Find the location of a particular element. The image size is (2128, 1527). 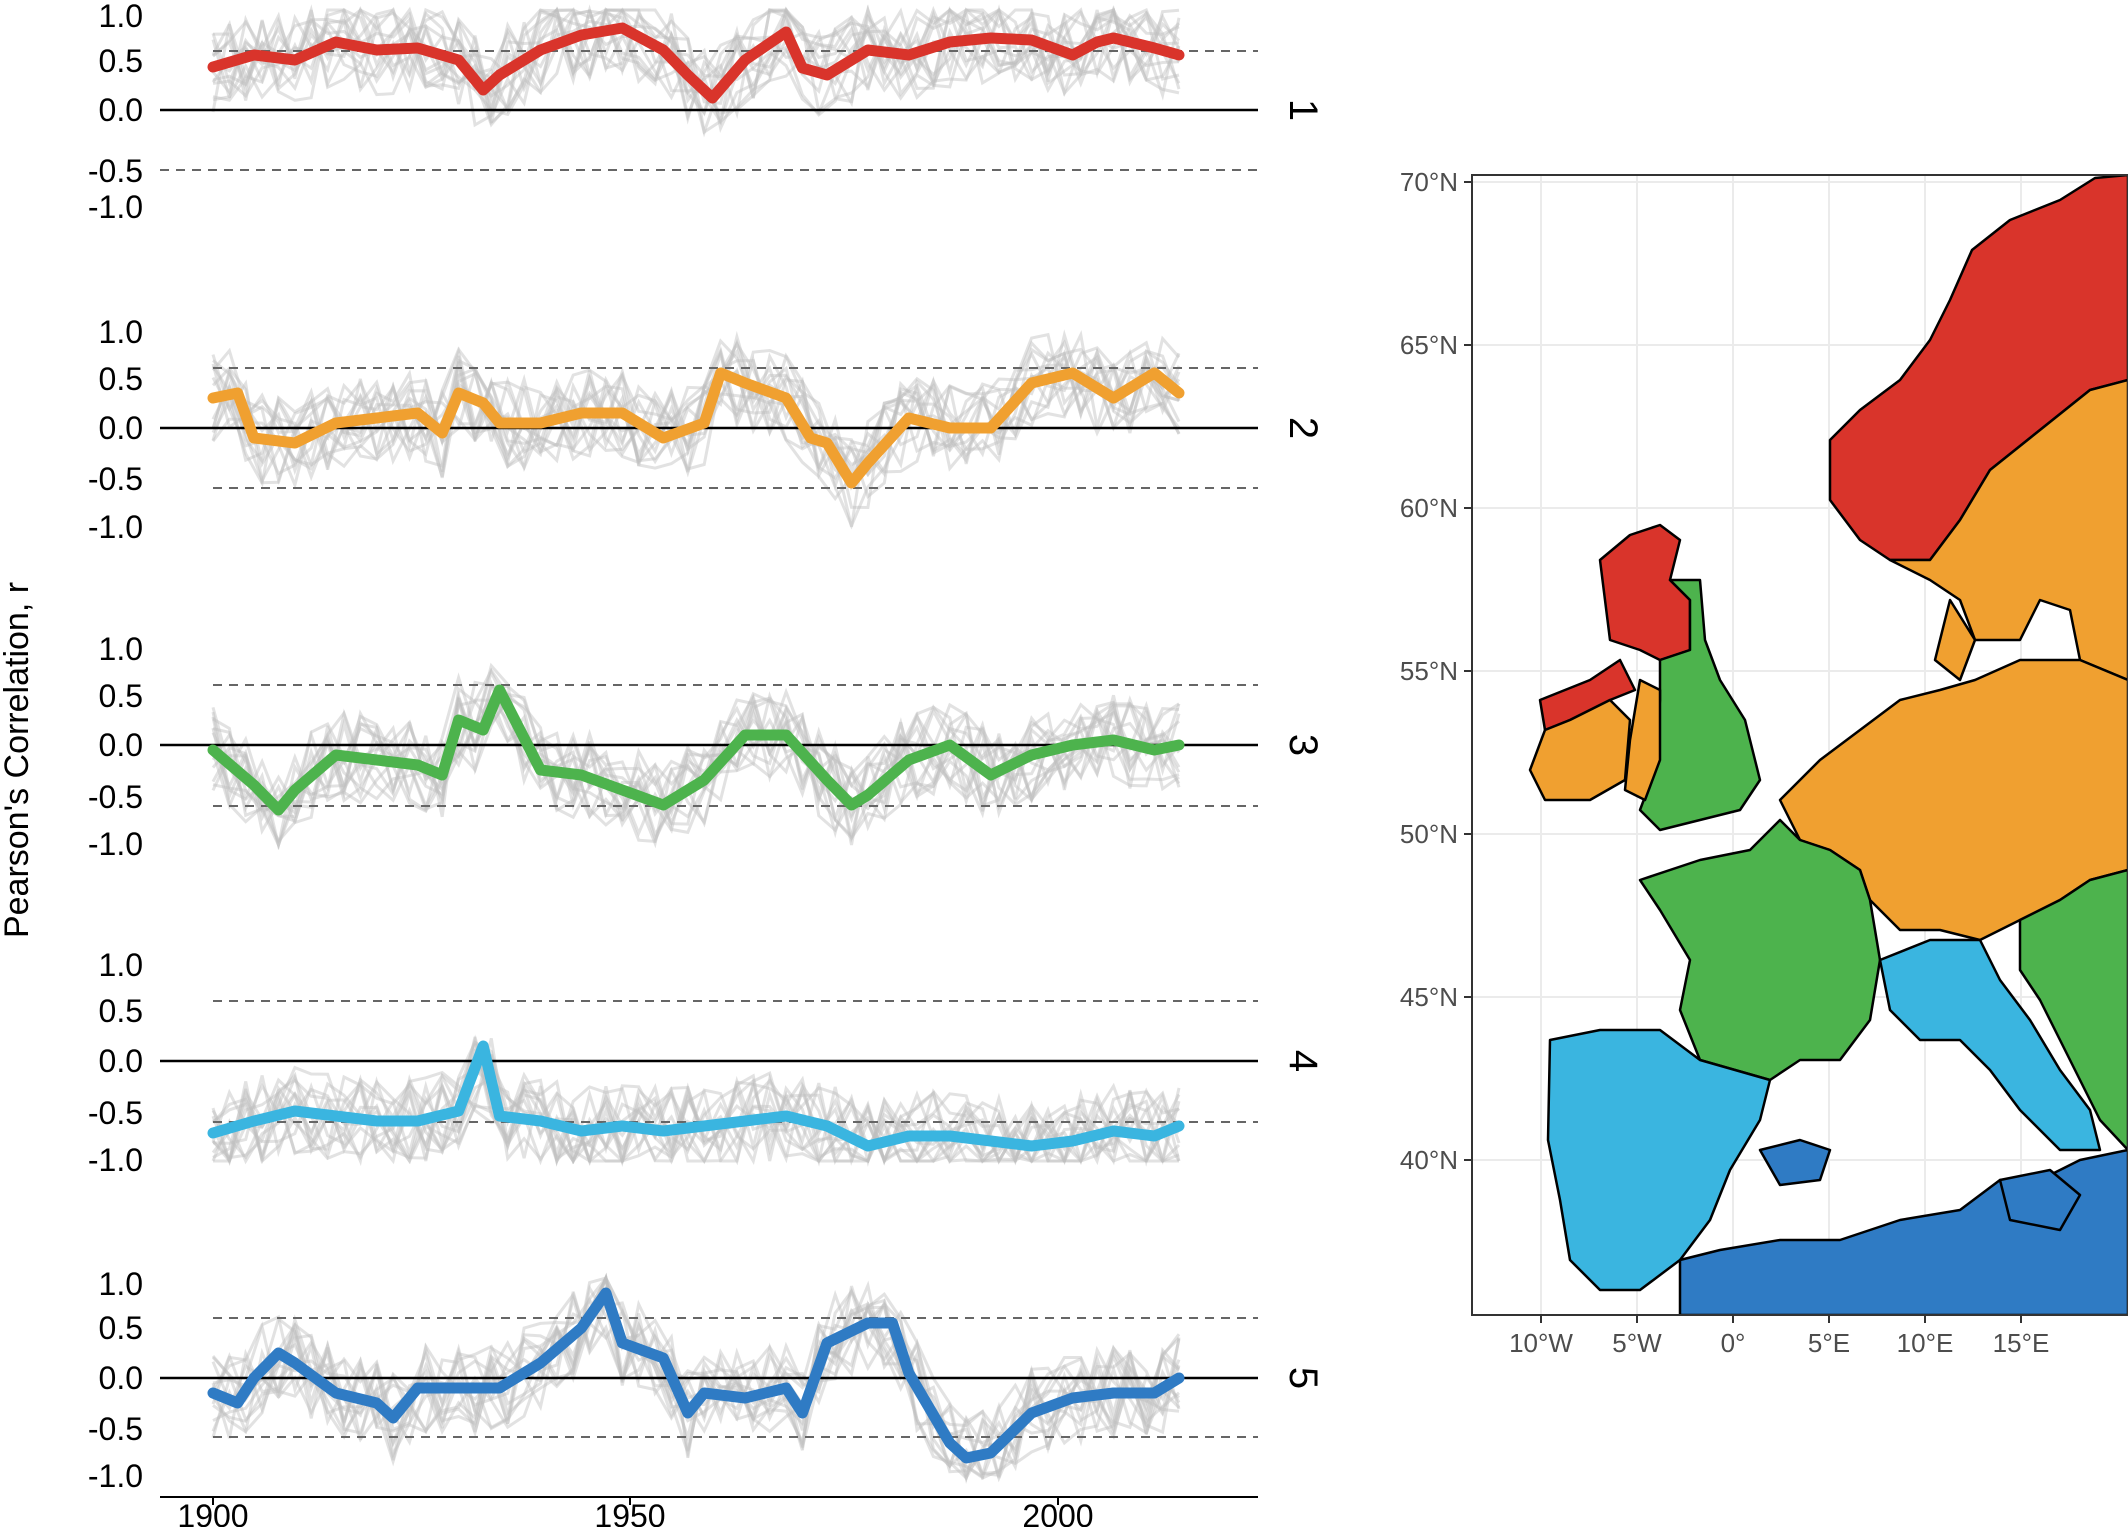

region-ireland-orange is located at coordinates (1580, 750).